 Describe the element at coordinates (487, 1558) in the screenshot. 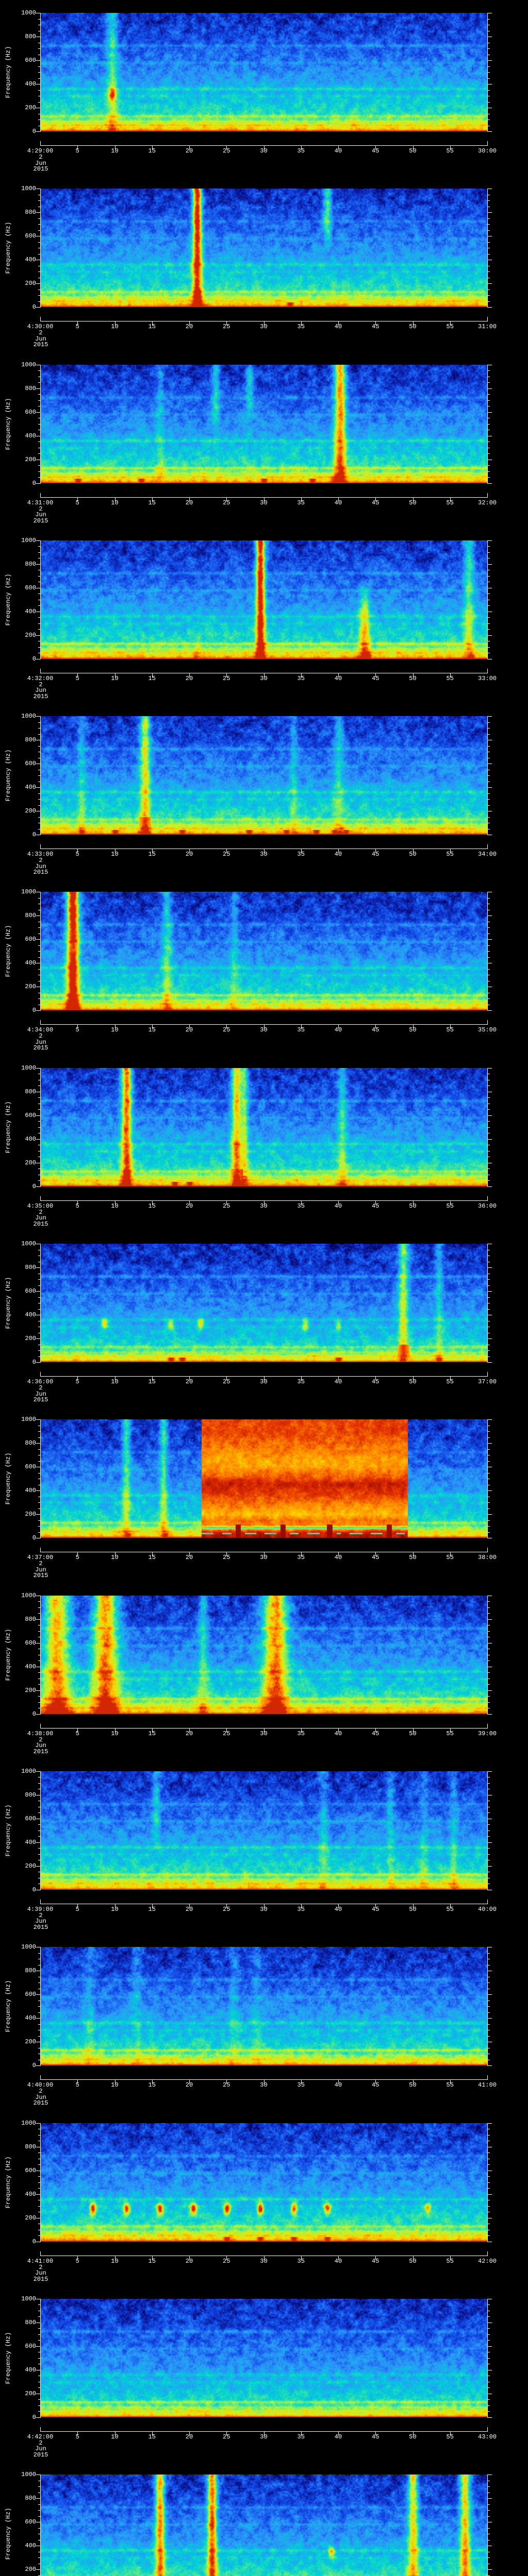

I see `x-end-time-label: 38:00` at that location.